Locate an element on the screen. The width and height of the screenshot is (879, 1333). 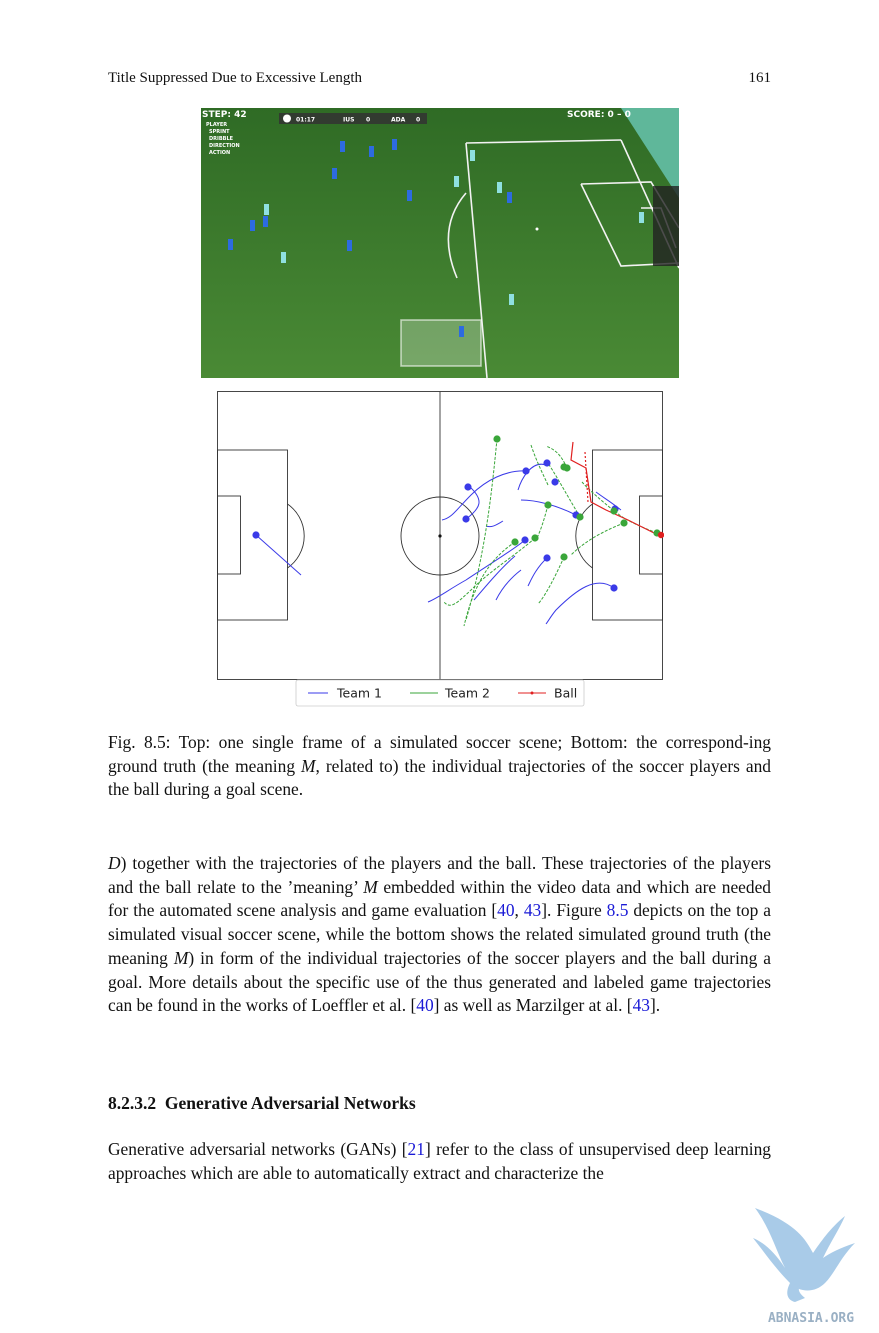
team-right-name: ADA is located at coordinates (398, 120).